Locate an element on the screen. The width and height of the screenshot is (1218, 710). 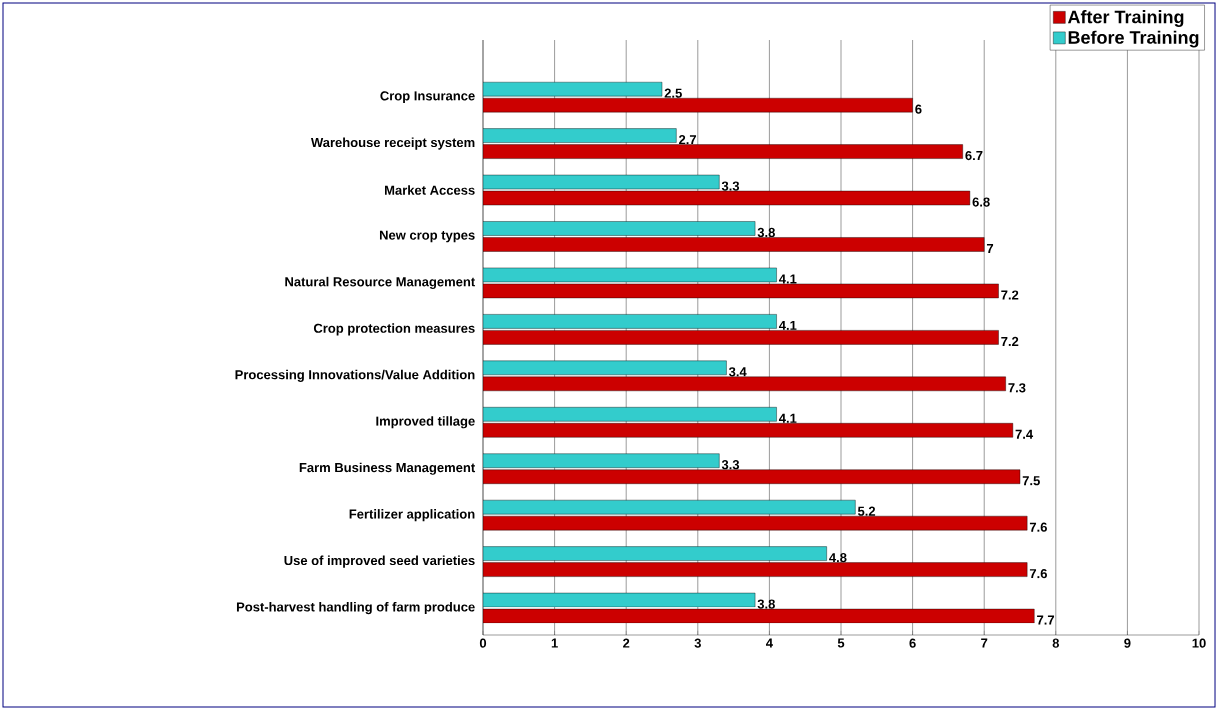
data-label: 6.7 is located at coordinates (974, 155).